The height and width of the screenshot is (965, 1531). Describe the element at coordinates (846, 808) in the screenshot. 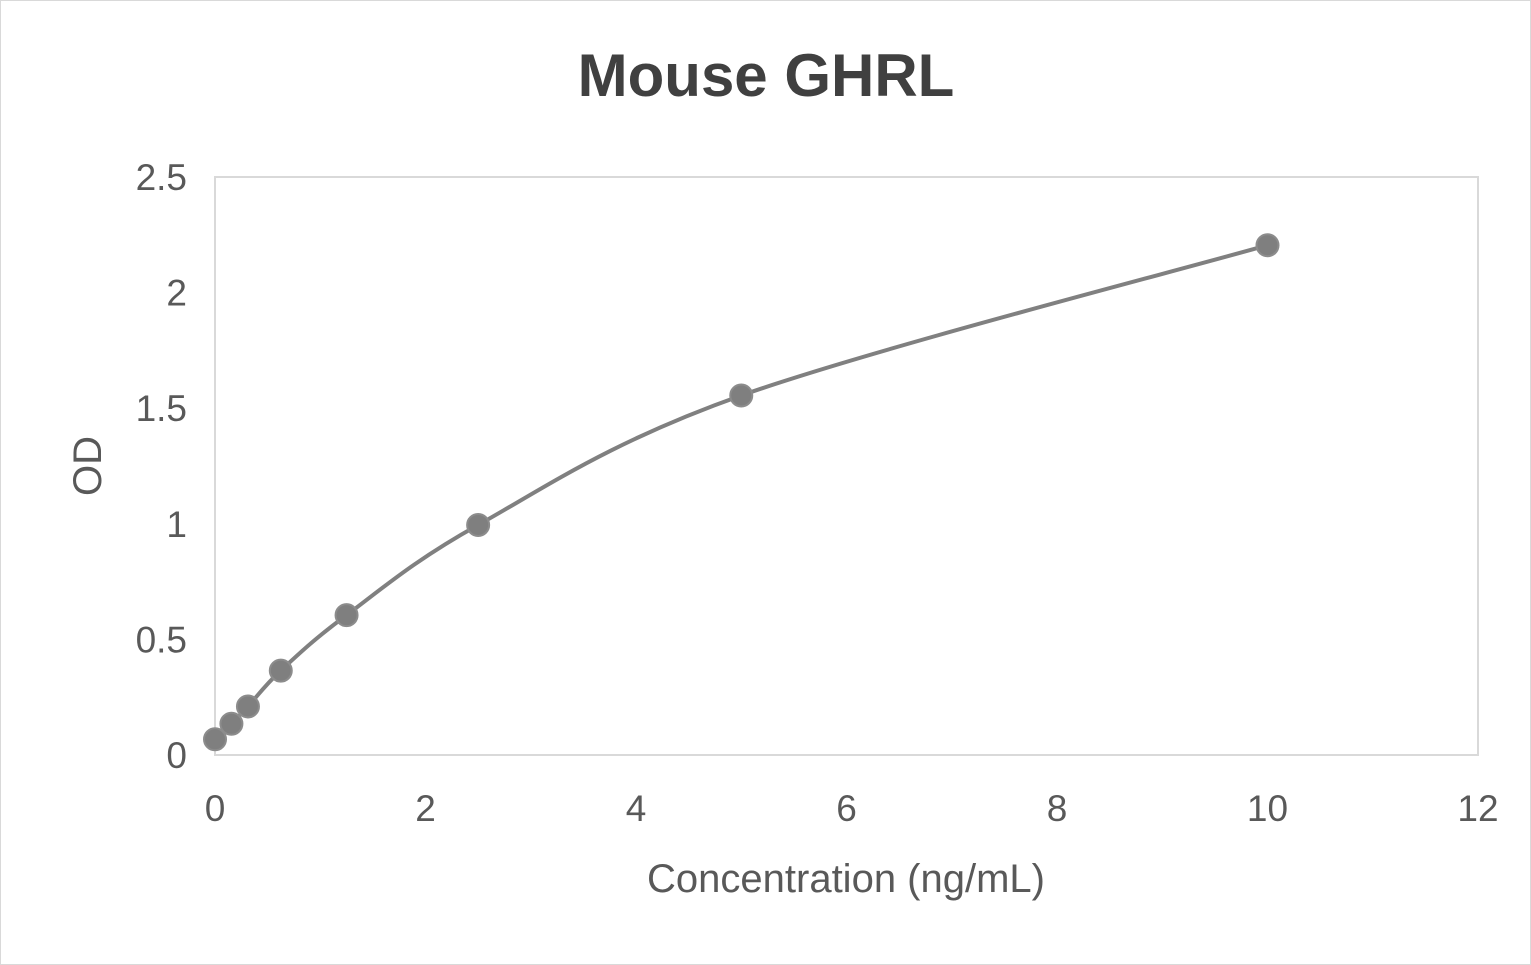

I see `x-tick-label: 6` at that location.